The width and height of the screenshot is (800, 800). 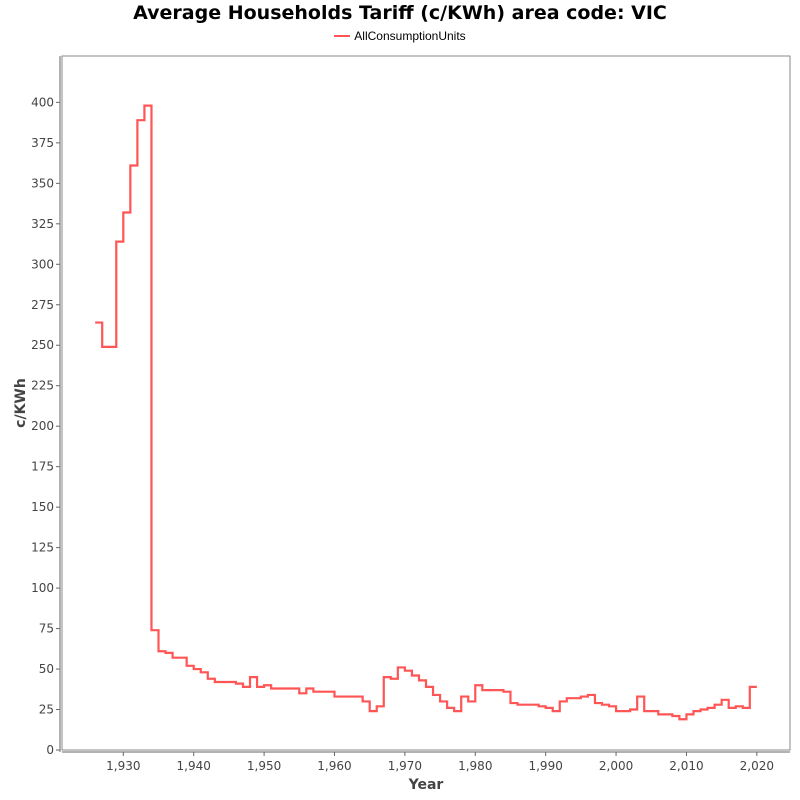 What do you see at coordinates (21, 403) in the screenshot?
I see `y-axis-label: c/KWh` at bounding box center [21, 403].